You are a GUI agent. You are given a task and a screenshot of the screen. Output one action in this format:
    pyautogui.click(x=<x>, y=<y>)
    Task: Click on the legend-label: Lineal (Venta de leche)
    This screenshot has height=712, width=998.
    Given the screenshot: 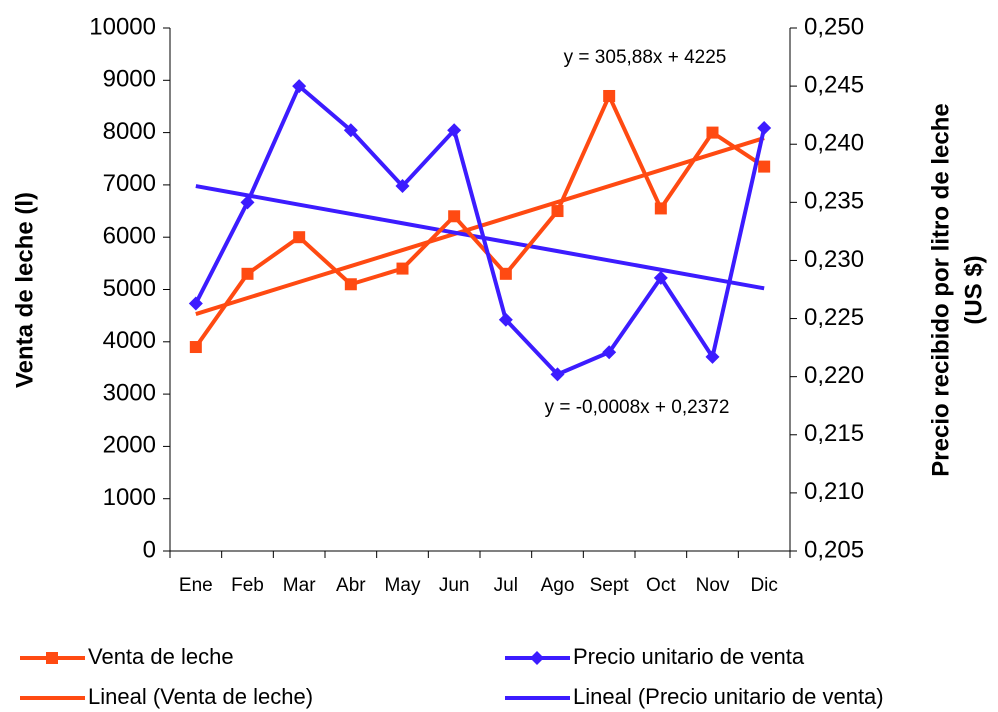 What is the action you would take?
    pyautogui.click(x=200, y=696)
    